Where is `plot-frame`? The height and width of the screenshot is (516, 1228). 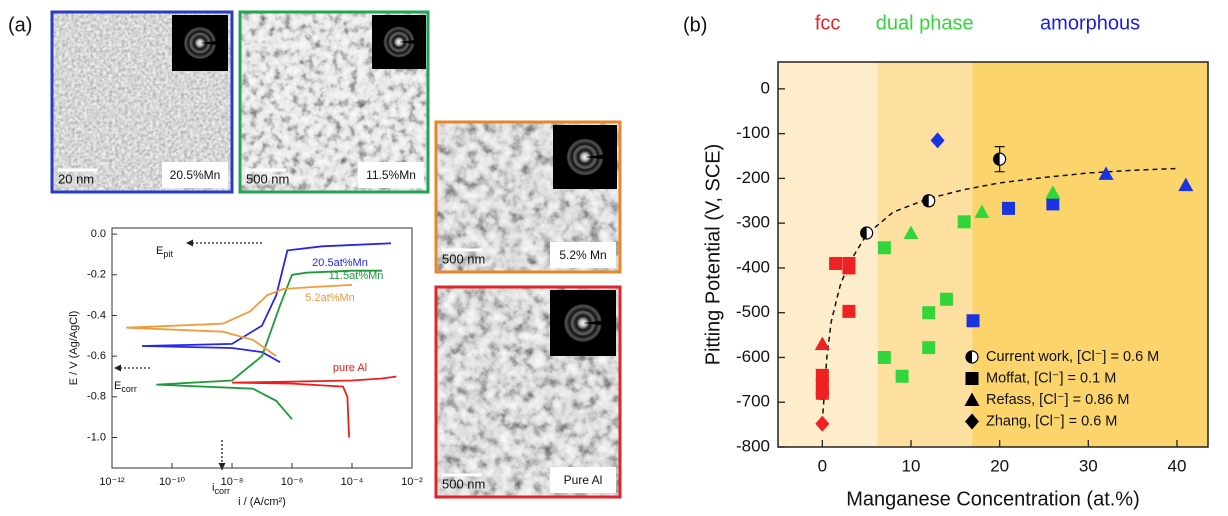 plot-frame is located at coordinates (262, 348).